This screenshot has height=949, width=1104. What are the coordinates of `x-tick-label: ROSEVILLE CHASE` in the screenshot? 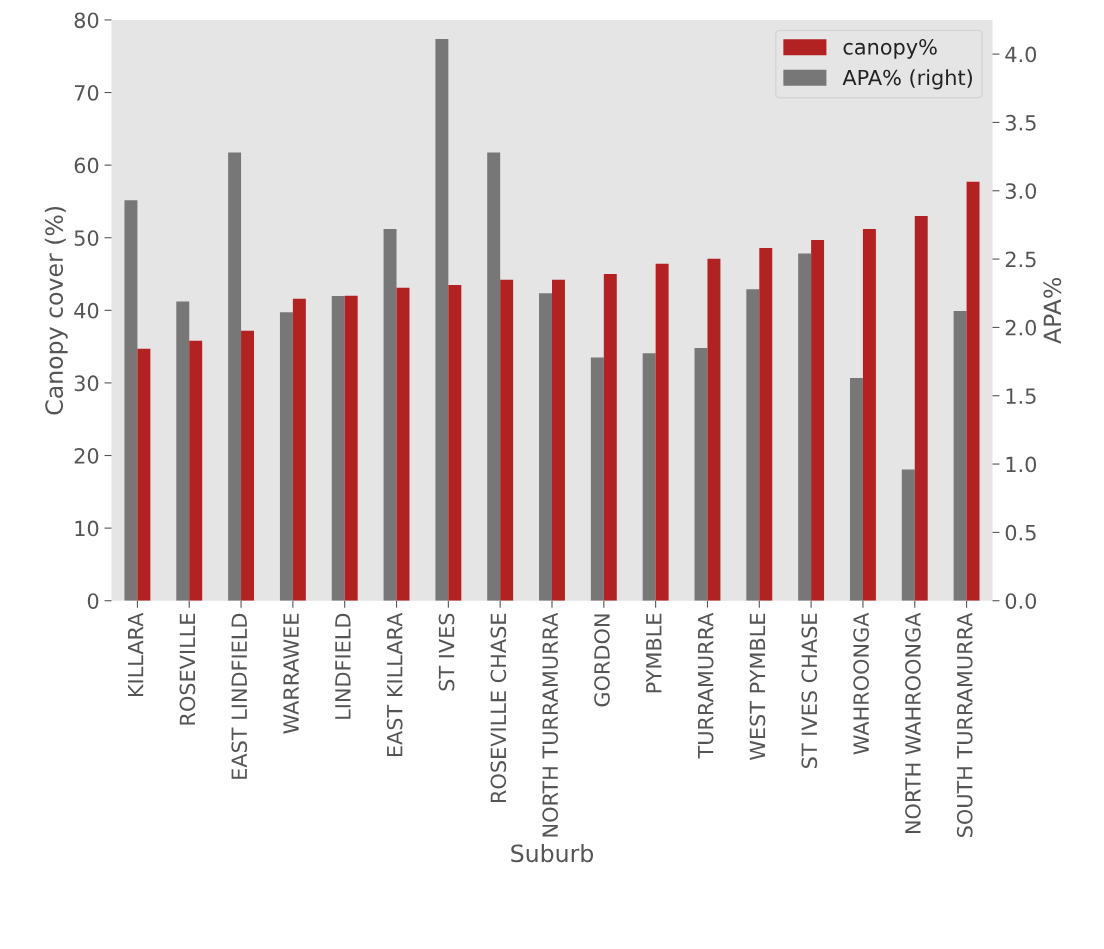 It's located at (498, 707).